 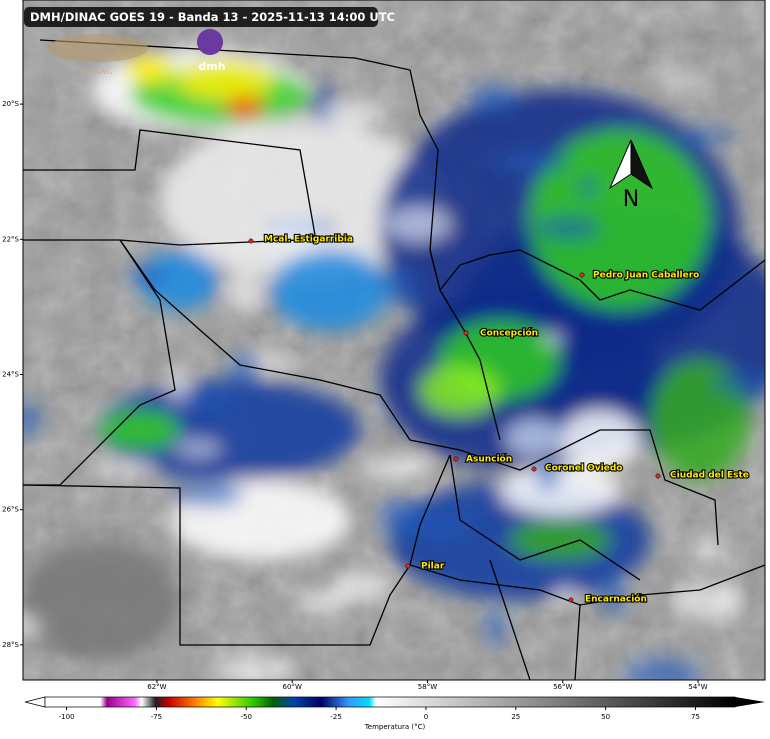 I want to click on city-label: Asunción, so click(x=489, y=459).